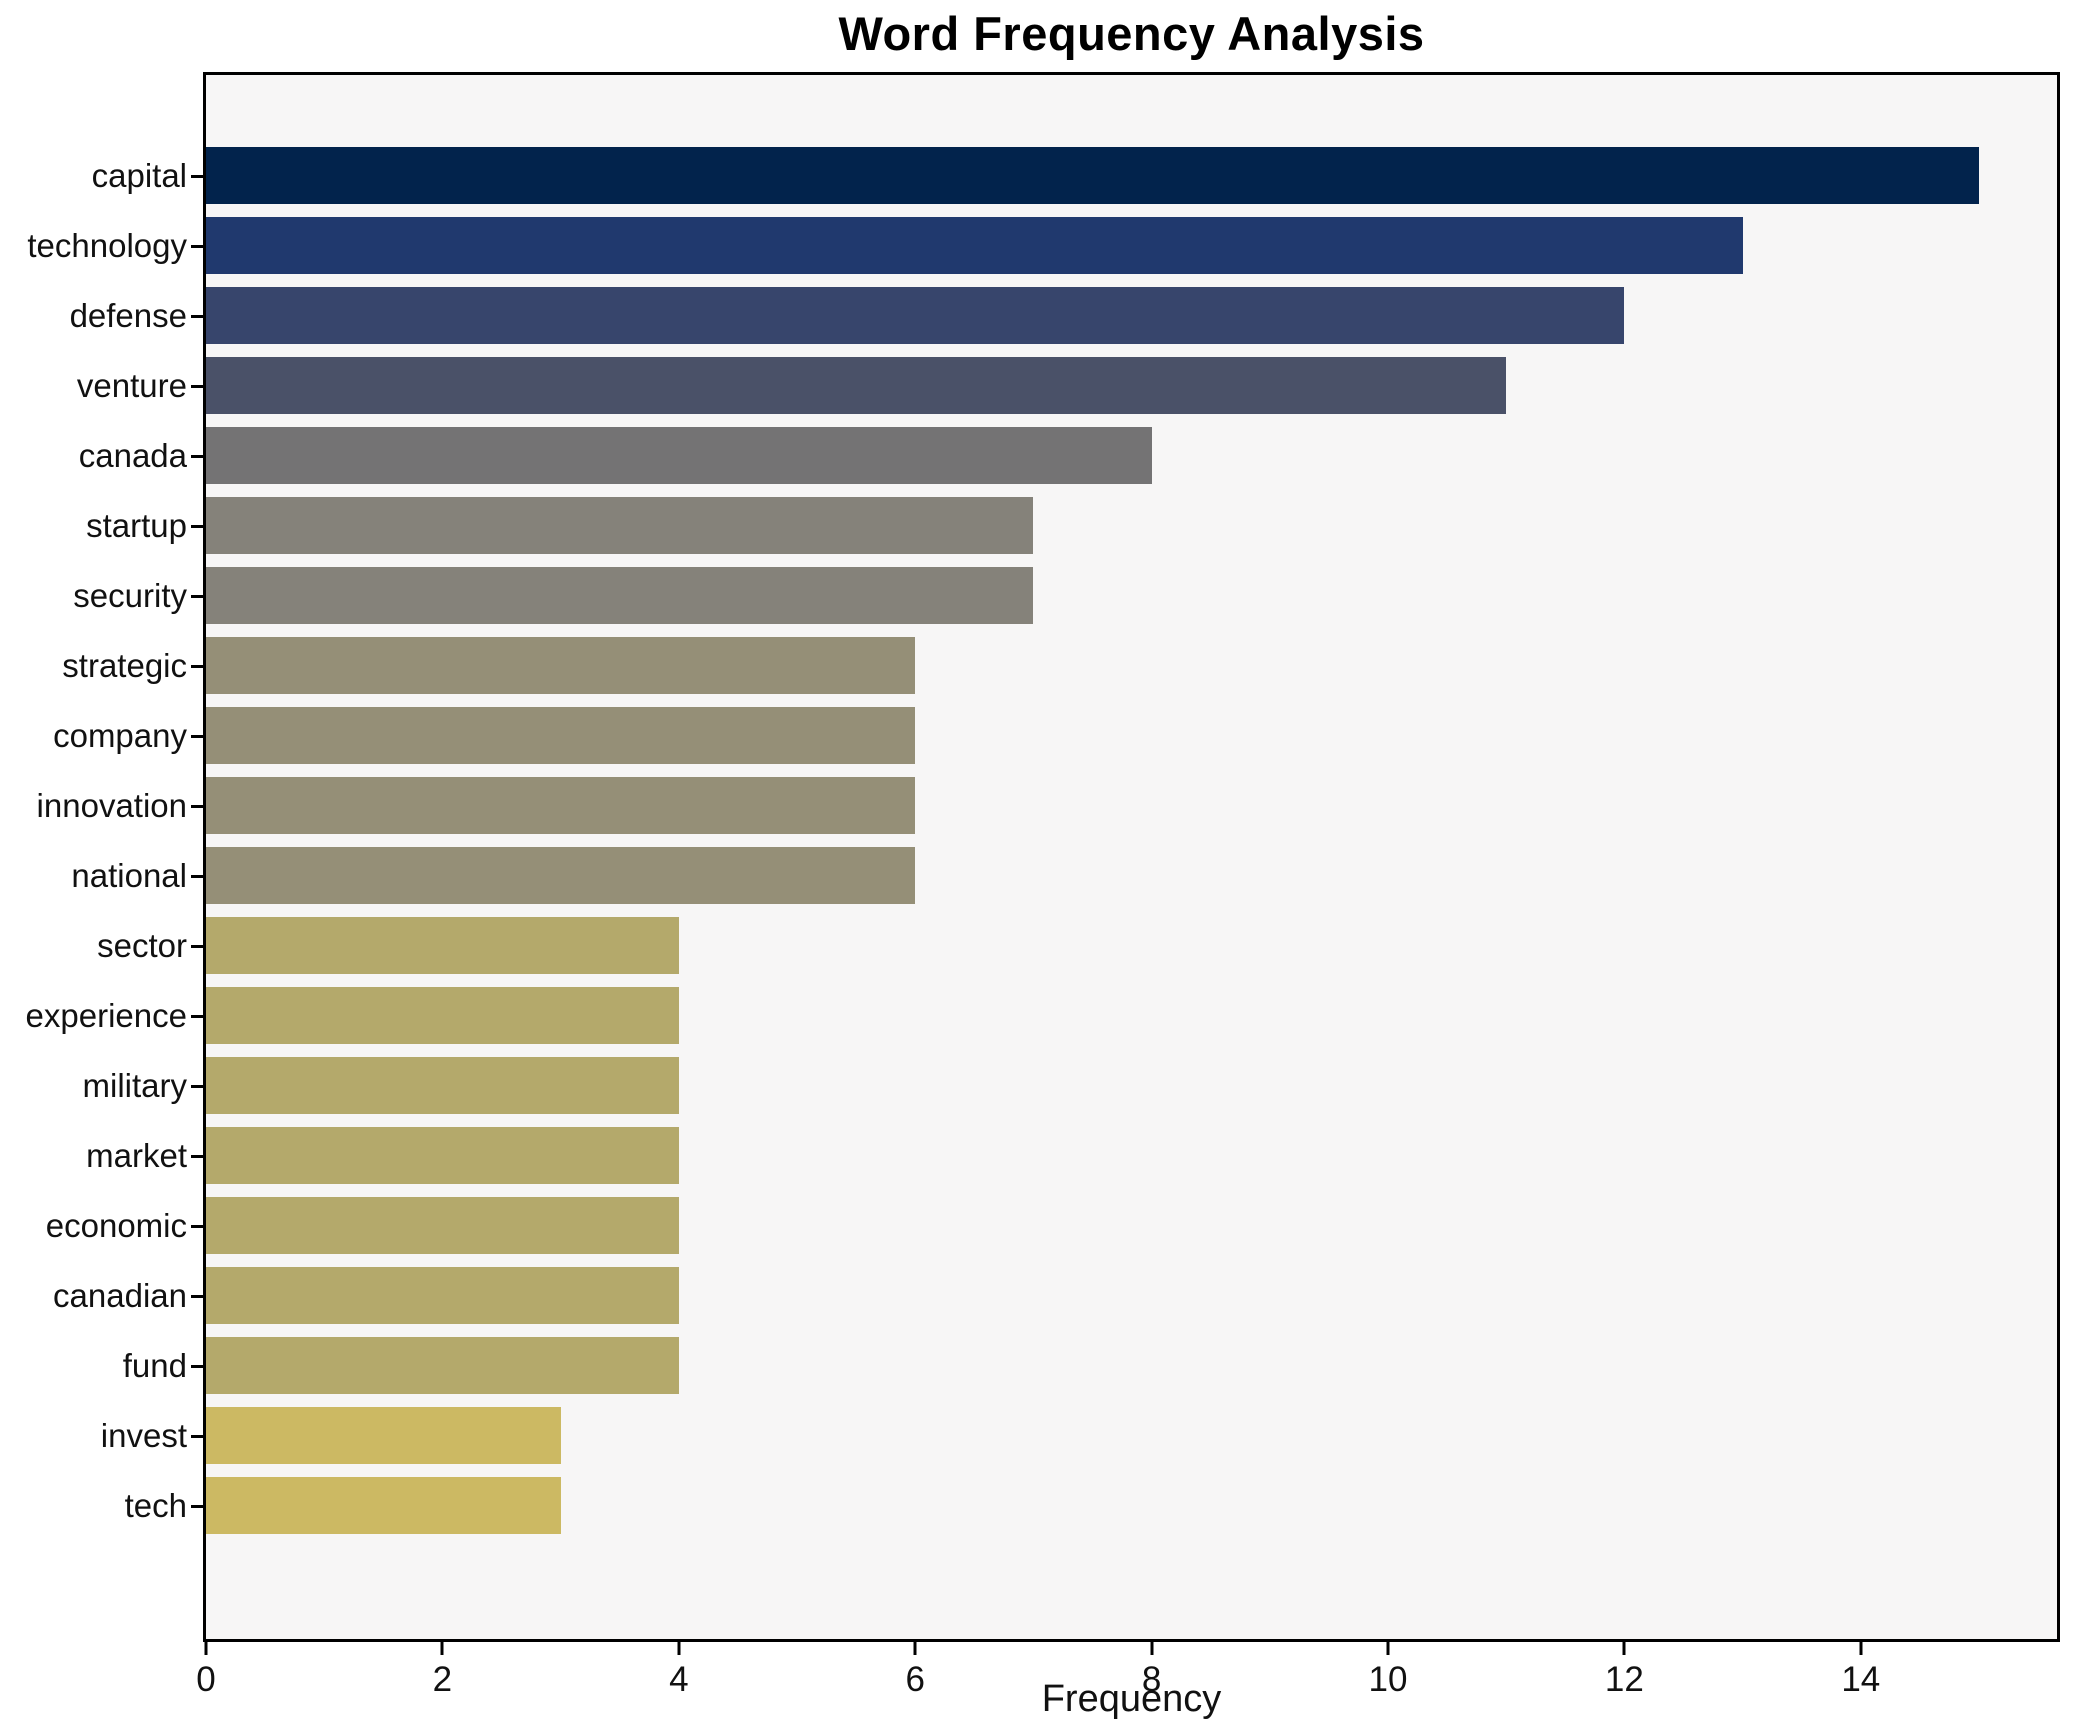 The height and width of the screenshot is (1722, 2082). I want to click on bar-invest, so click(383, 1435).